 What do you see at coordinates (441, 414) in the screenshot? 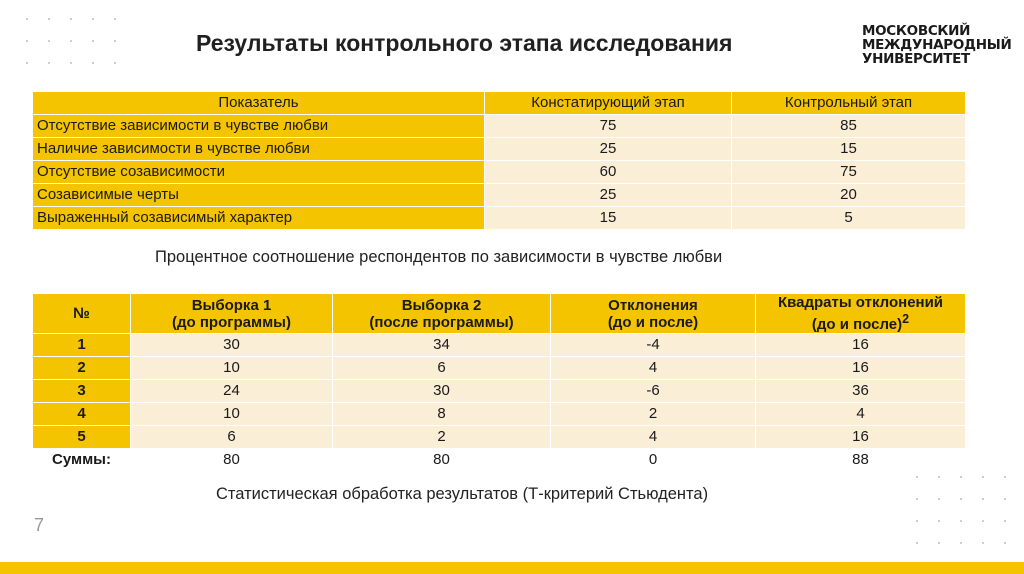
I see `table-cell: 8` at bounding box center [441, 414].